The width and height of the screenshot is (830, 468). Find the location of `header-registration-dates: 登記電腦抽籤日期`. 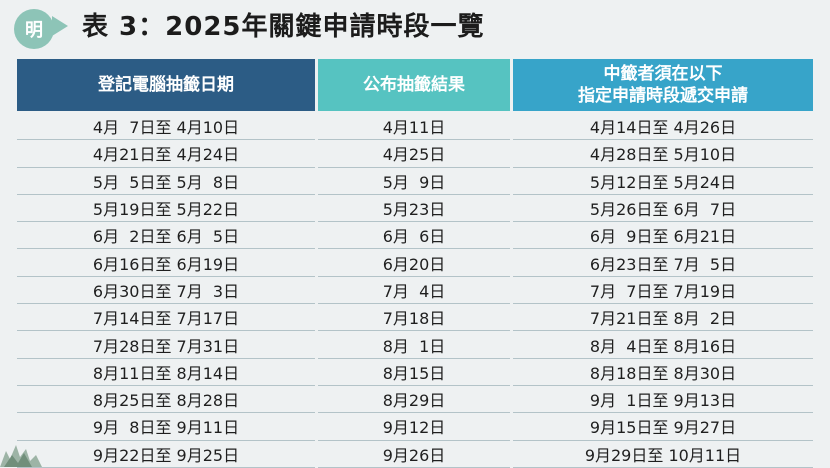

header-registration-dates: 登記電腦抽籤日期 is located at coordinates (166, 85).